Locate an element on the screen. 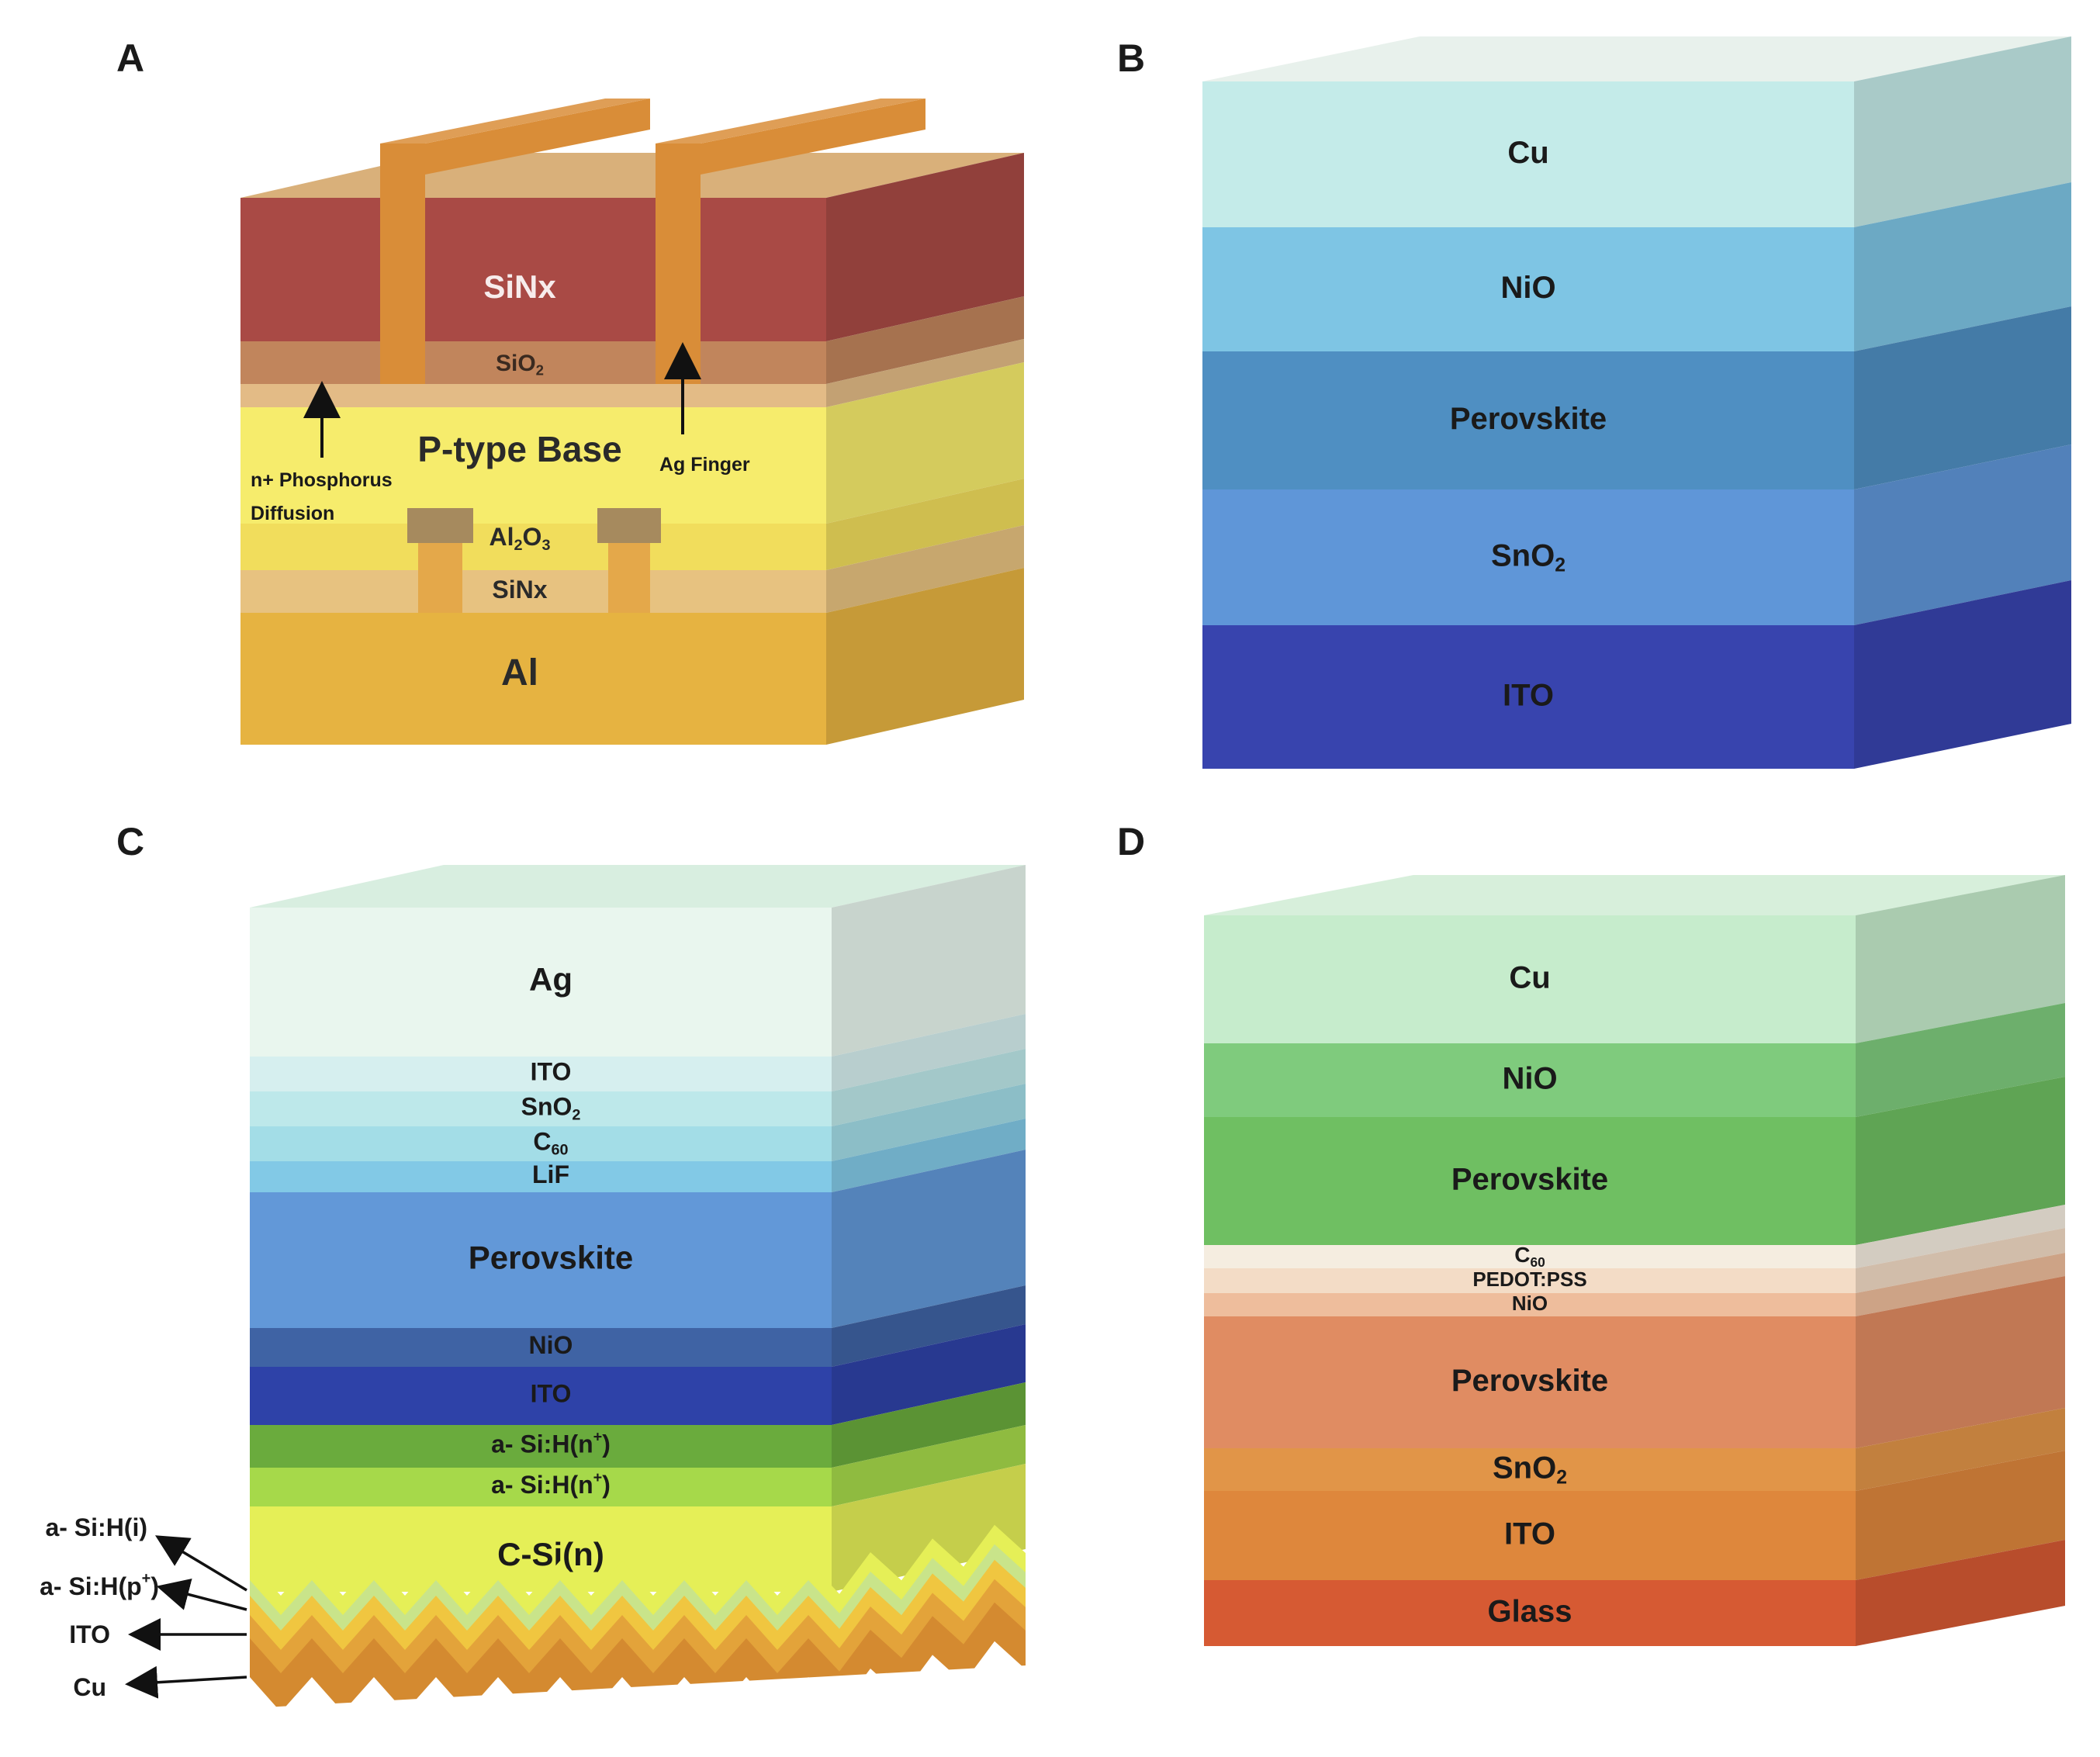 The image size is (2100, 1757). c-layer-ito-7-label-text: ITO is located at coordinates (551, 1394).